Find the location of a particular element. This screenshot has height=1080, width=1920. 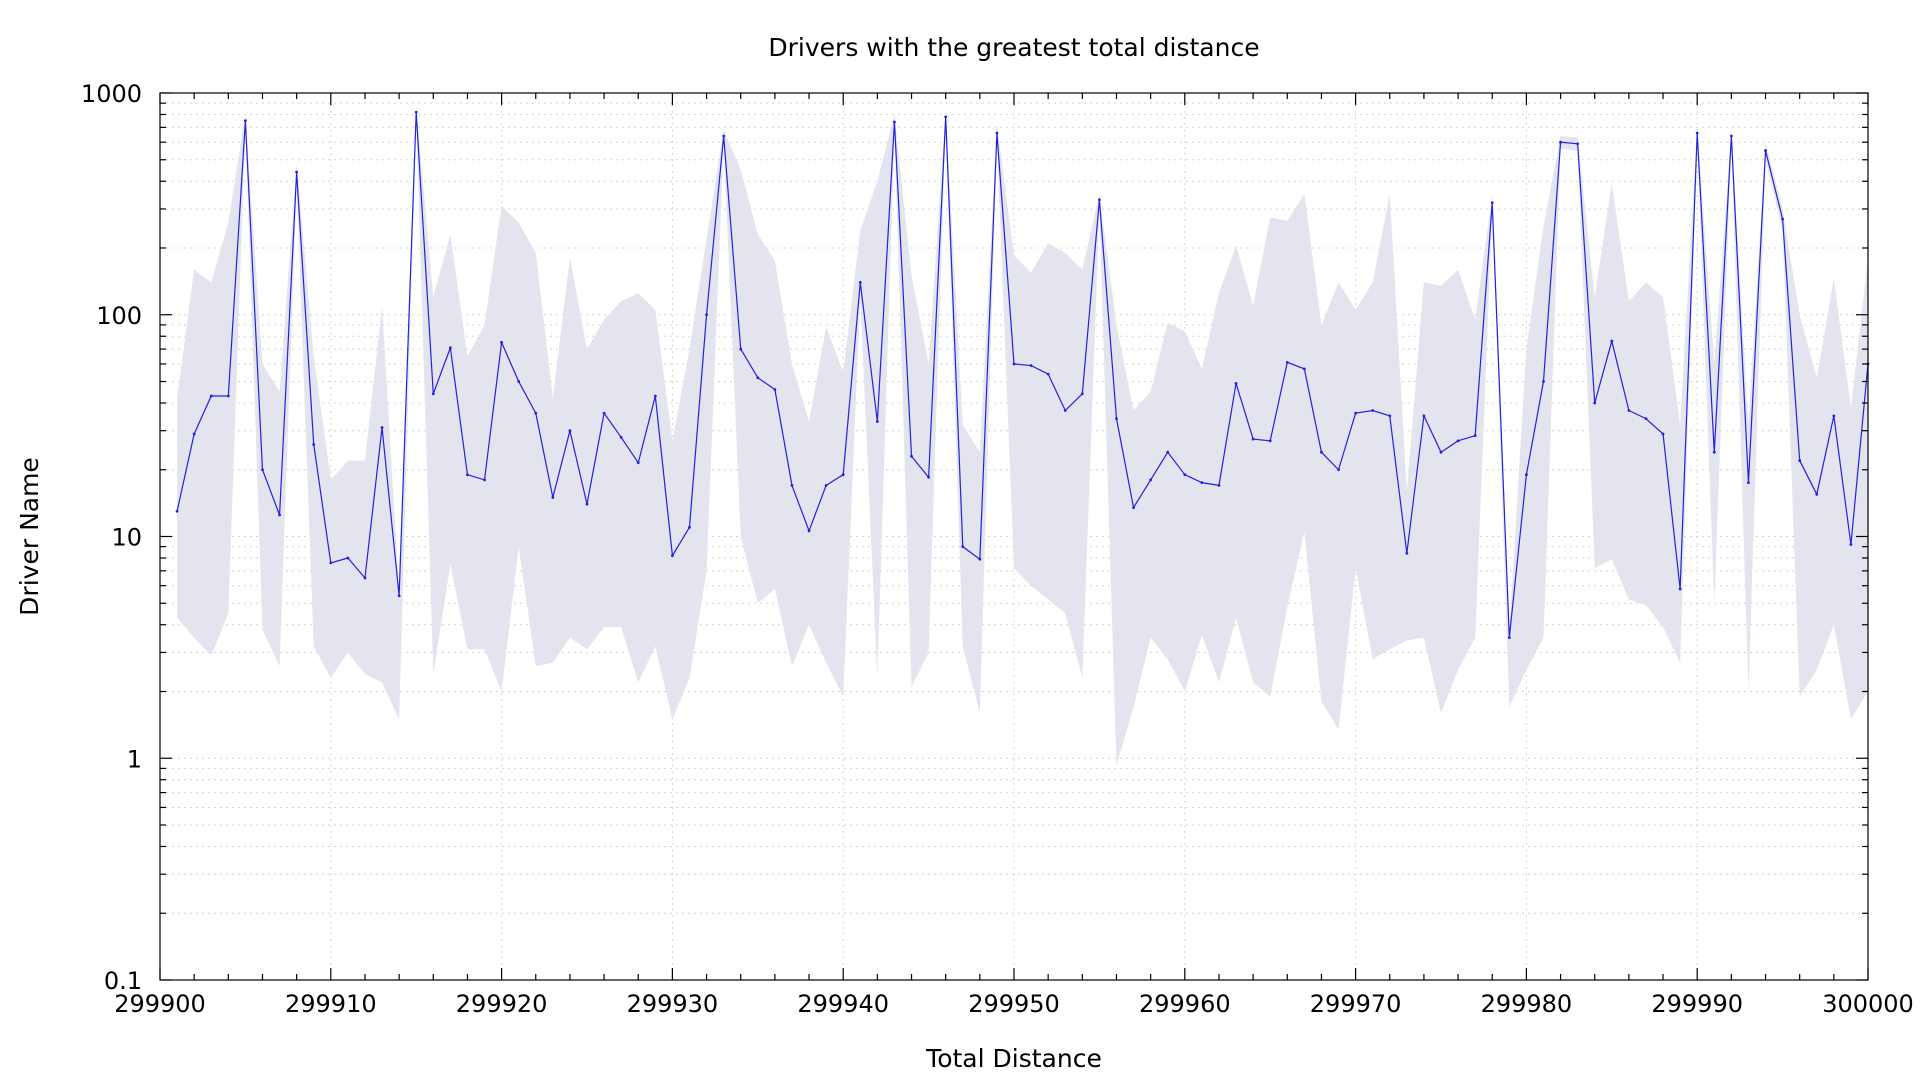

x-tick-label: 299960 is located at coordinates (1185, 1004).